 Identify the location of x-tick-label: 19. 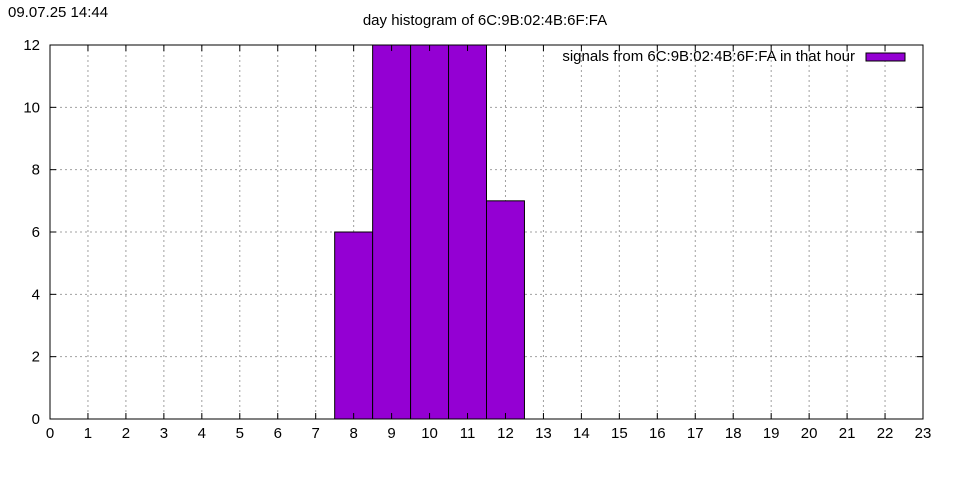
(771, 433).